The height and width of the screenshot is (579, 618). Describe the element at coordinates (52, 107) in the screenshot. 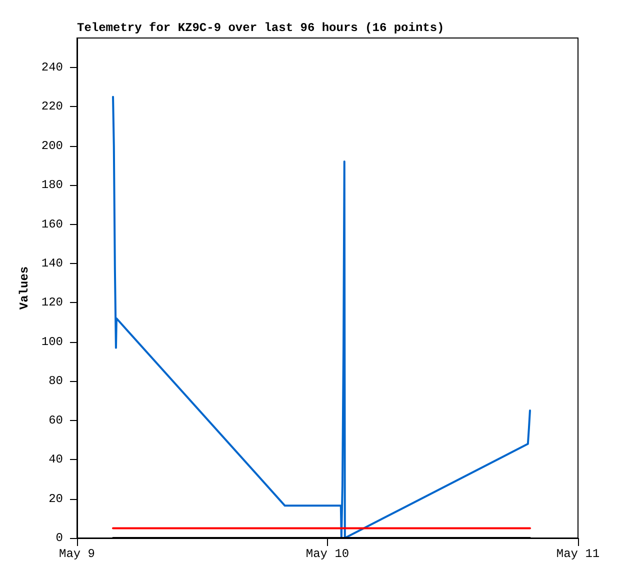

I see `y-tick-label: 220` at that location.